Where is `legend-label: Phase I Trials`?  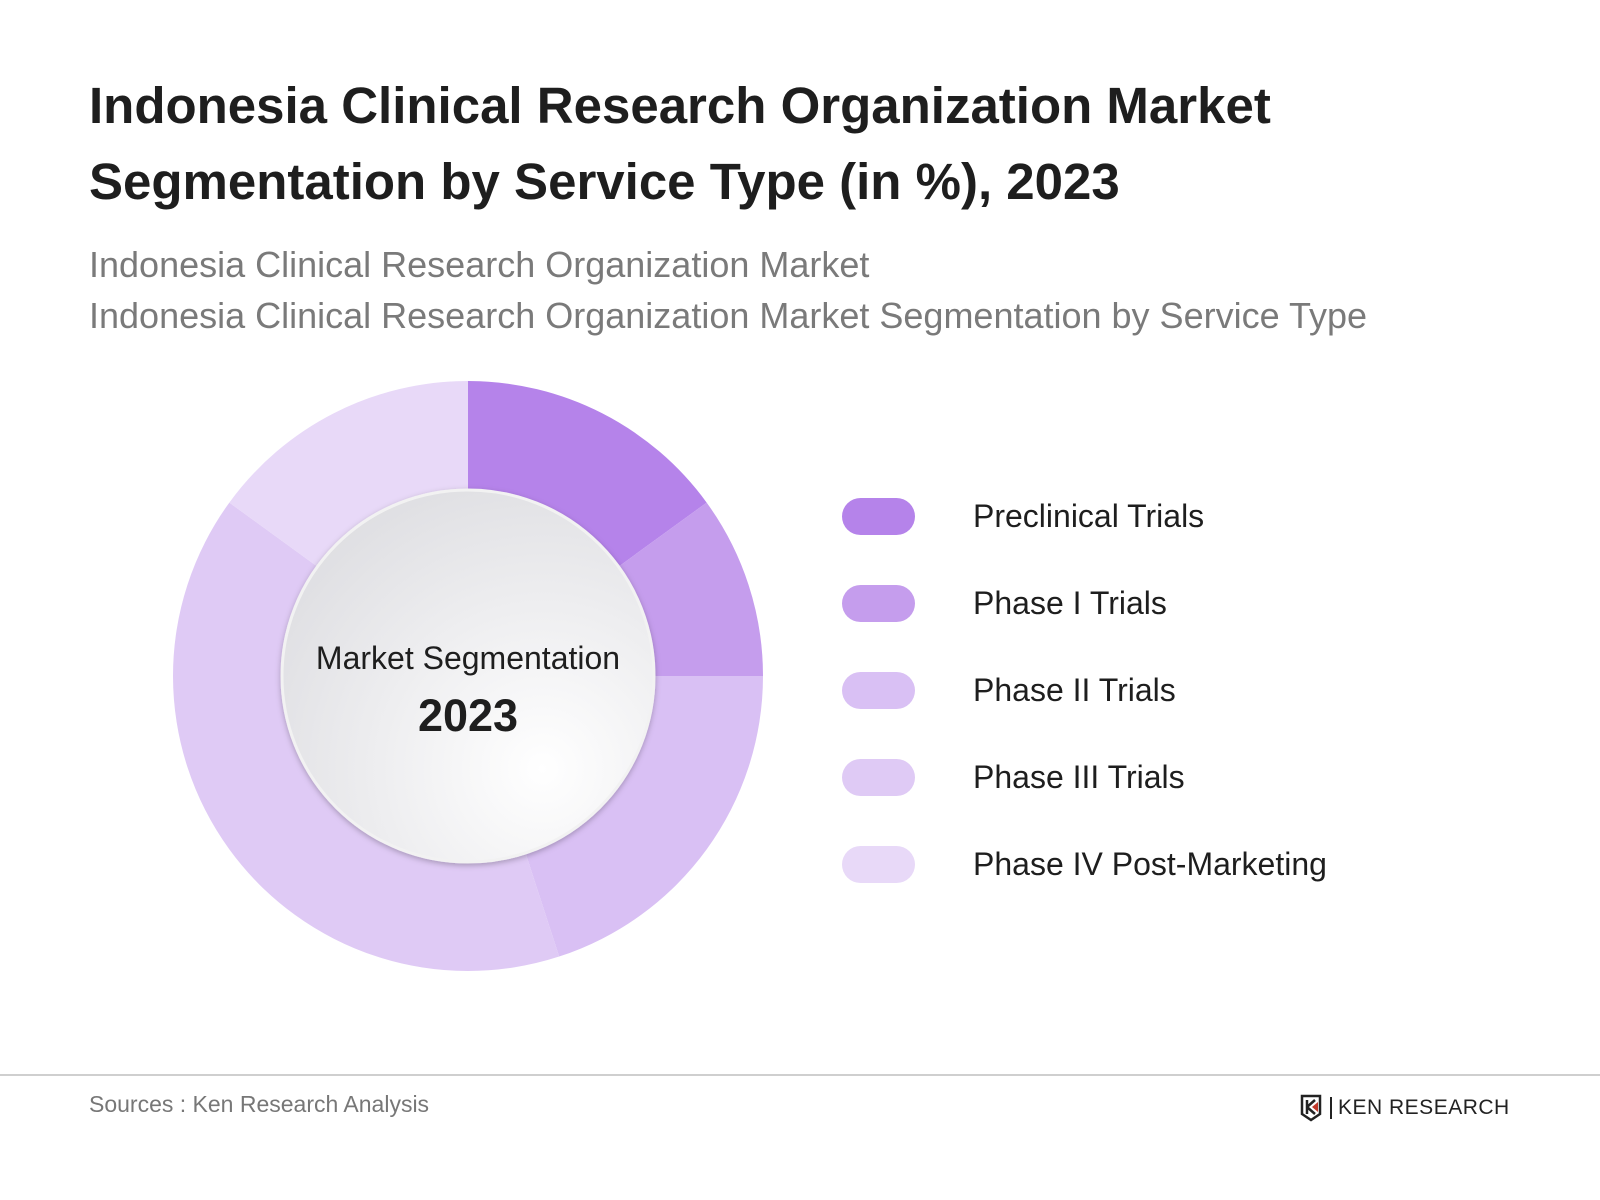 legend-label: Phase I Trials is located at coordinates (1070, 602).